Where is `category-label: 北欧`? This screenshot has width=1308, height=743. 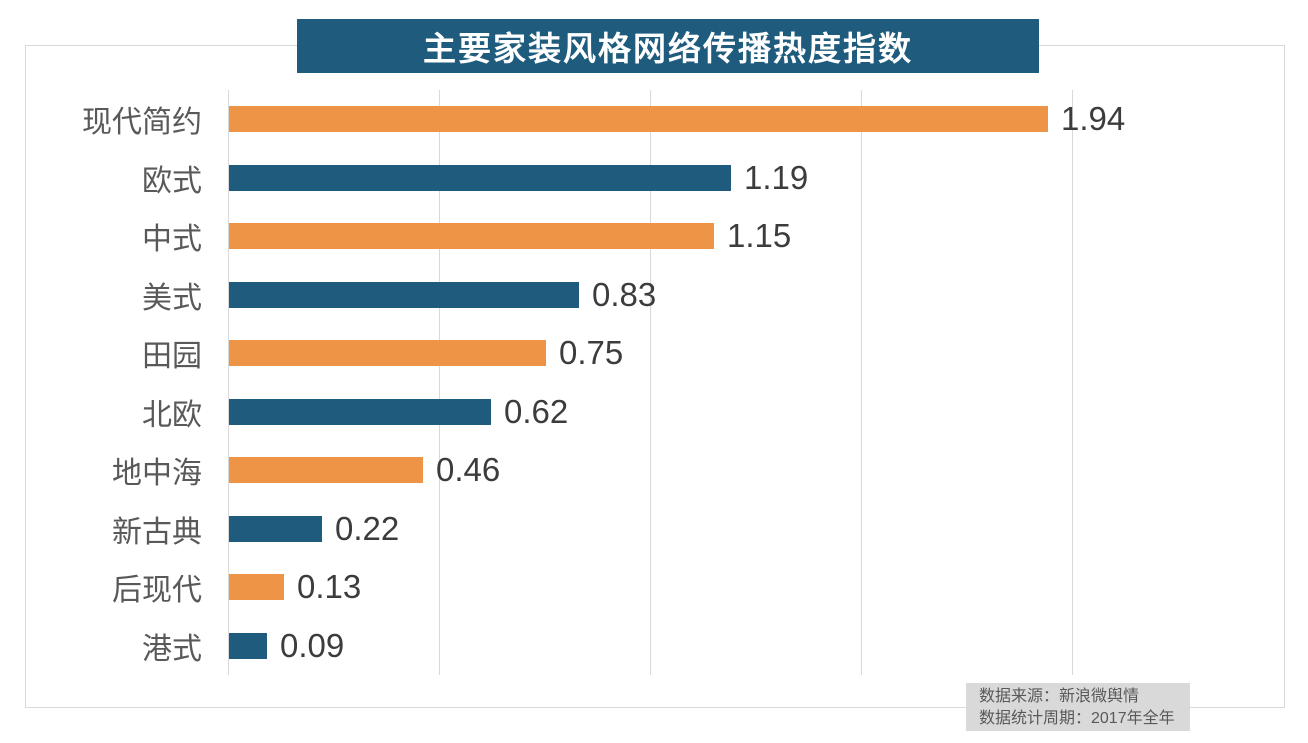
category-label: 北欧 is located at coordinates (172, 416).